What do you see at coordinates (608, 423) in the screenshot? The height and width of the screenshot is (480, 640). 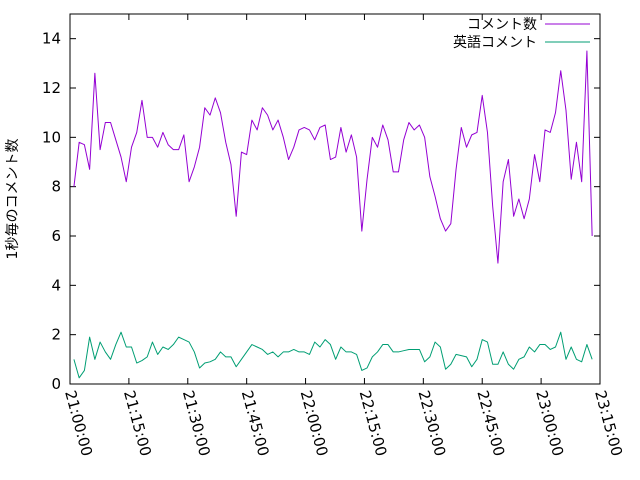 I see `x-tick-label: 23:15:00` at bounding box center [608, 423].